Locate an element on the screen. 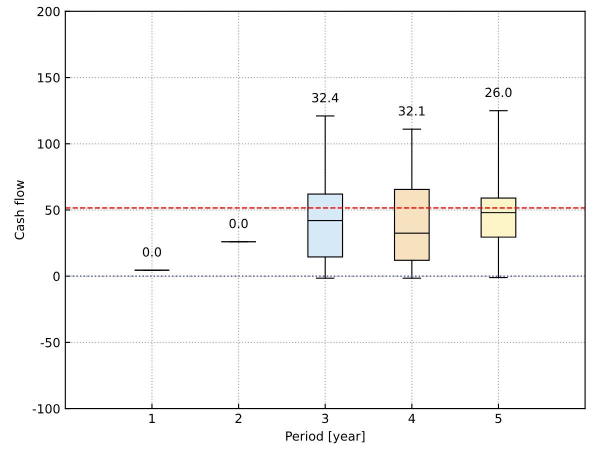 This screenshot has height=454, width=594. x-tick-label: 2 is located at coordinates (239, 418).